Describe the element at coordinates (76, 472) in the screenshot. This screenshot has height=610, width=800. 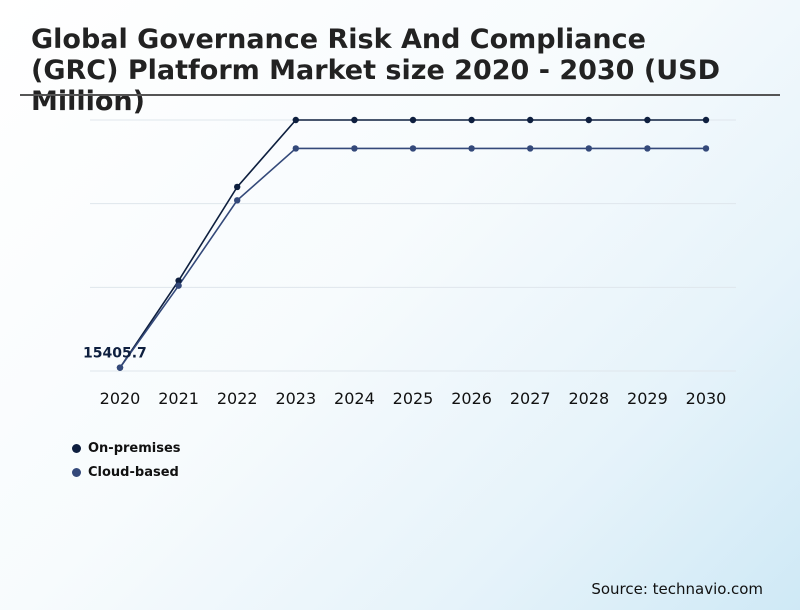
I see `legend-marker-cloud-based` at that location.